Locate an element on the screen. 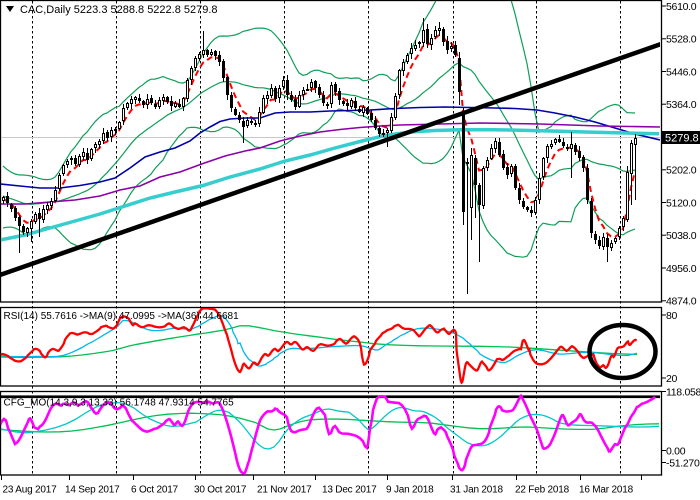 The image size is (700, 500). svg-text: 4956.0 is located at coordinates (681, 269).